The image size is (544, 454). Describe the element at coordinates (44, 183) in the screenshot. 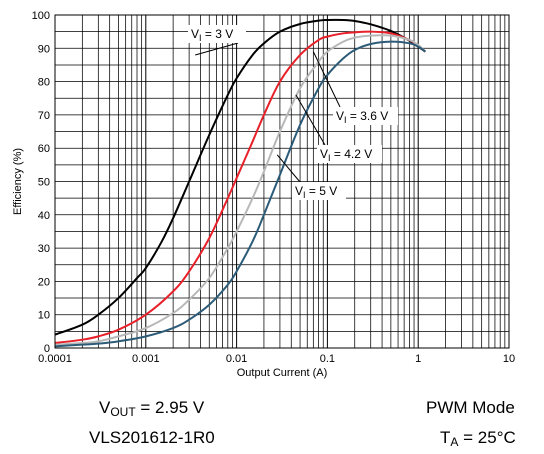

I see `y-tick-label: 50` at that location.